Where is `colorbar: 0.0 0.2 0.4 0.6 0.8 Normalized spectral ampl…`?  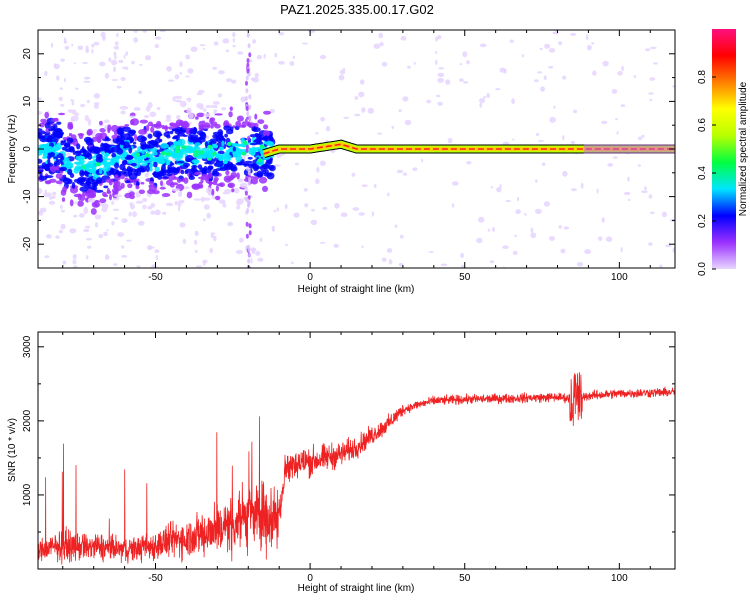
colorbar: 0.0 0.2 0.4 0.6 0.8 Normalized spectral ampl… is located at coordinates (723, 152).